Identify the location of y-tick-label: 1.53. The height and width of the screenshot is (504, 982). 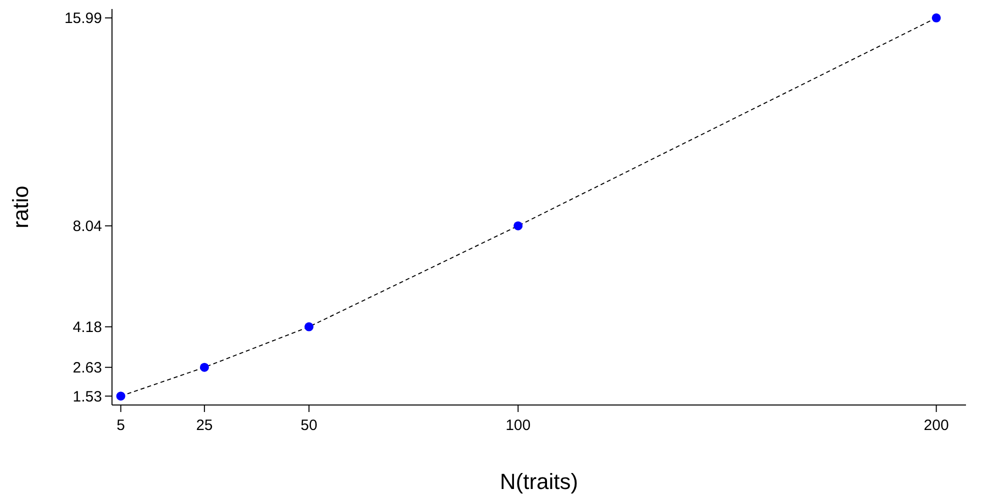
(87, 397).